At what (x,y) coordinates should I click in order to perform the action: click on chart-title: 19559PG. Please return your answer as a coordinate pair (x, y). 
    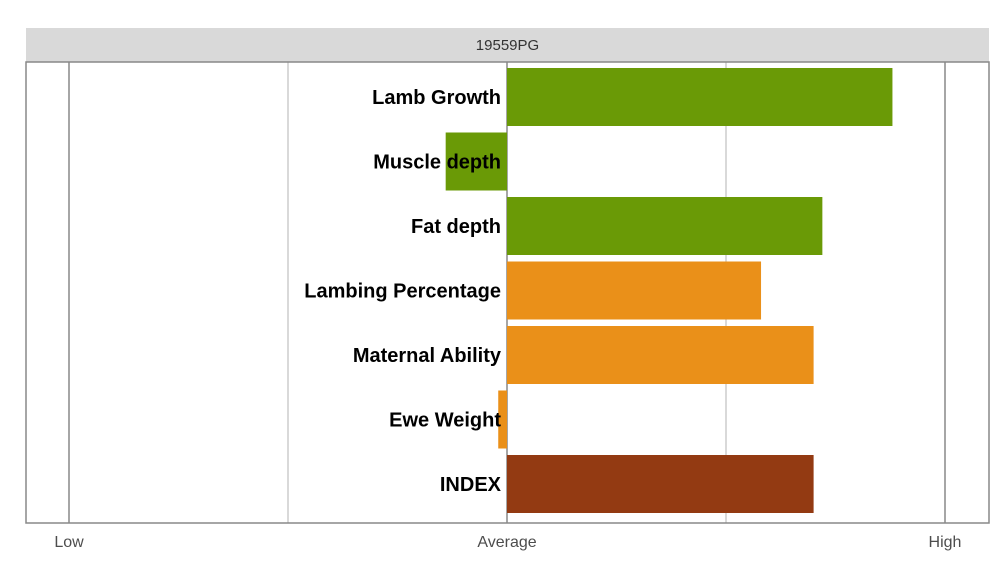
    Looking at the image, I should click on (507, 45).